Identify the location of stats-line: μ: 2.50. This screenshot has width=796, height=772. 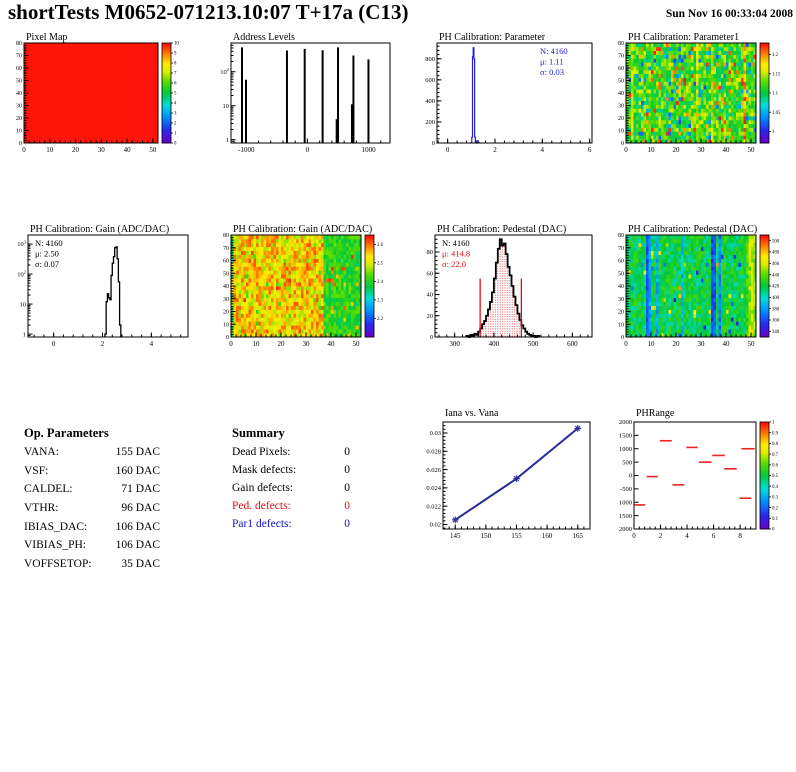
(47, 254).